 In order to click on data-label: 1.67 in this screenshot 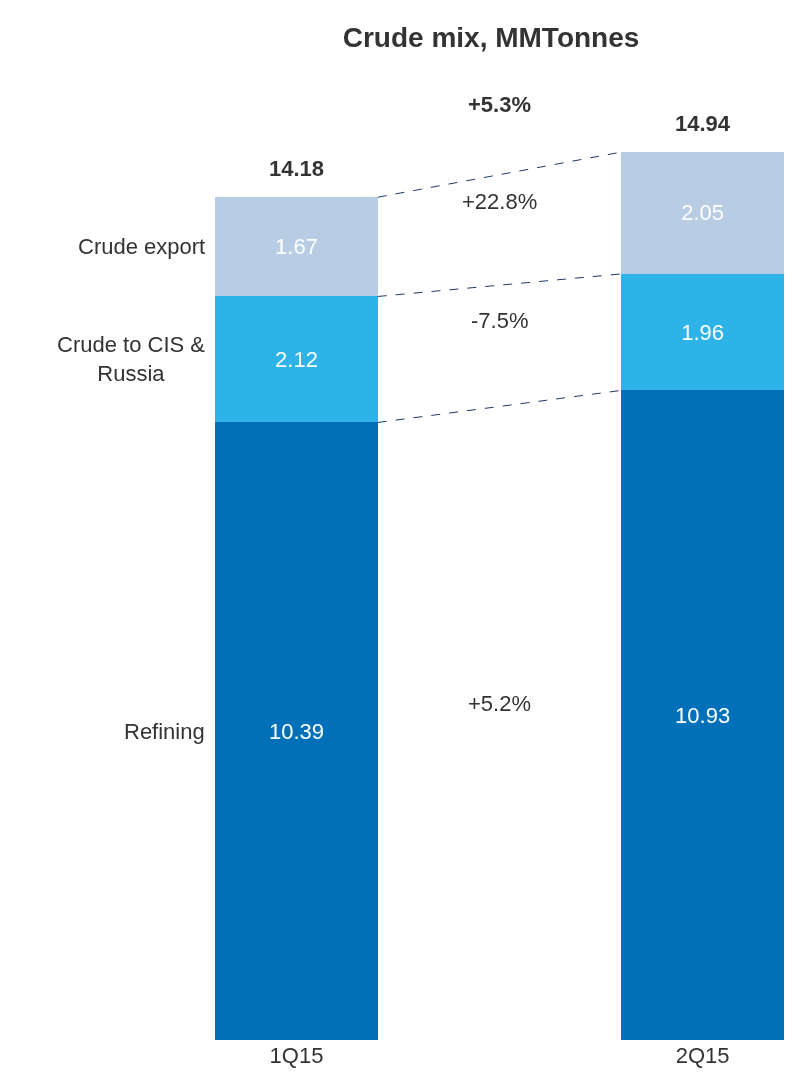, I will do `click(296, 247)`.